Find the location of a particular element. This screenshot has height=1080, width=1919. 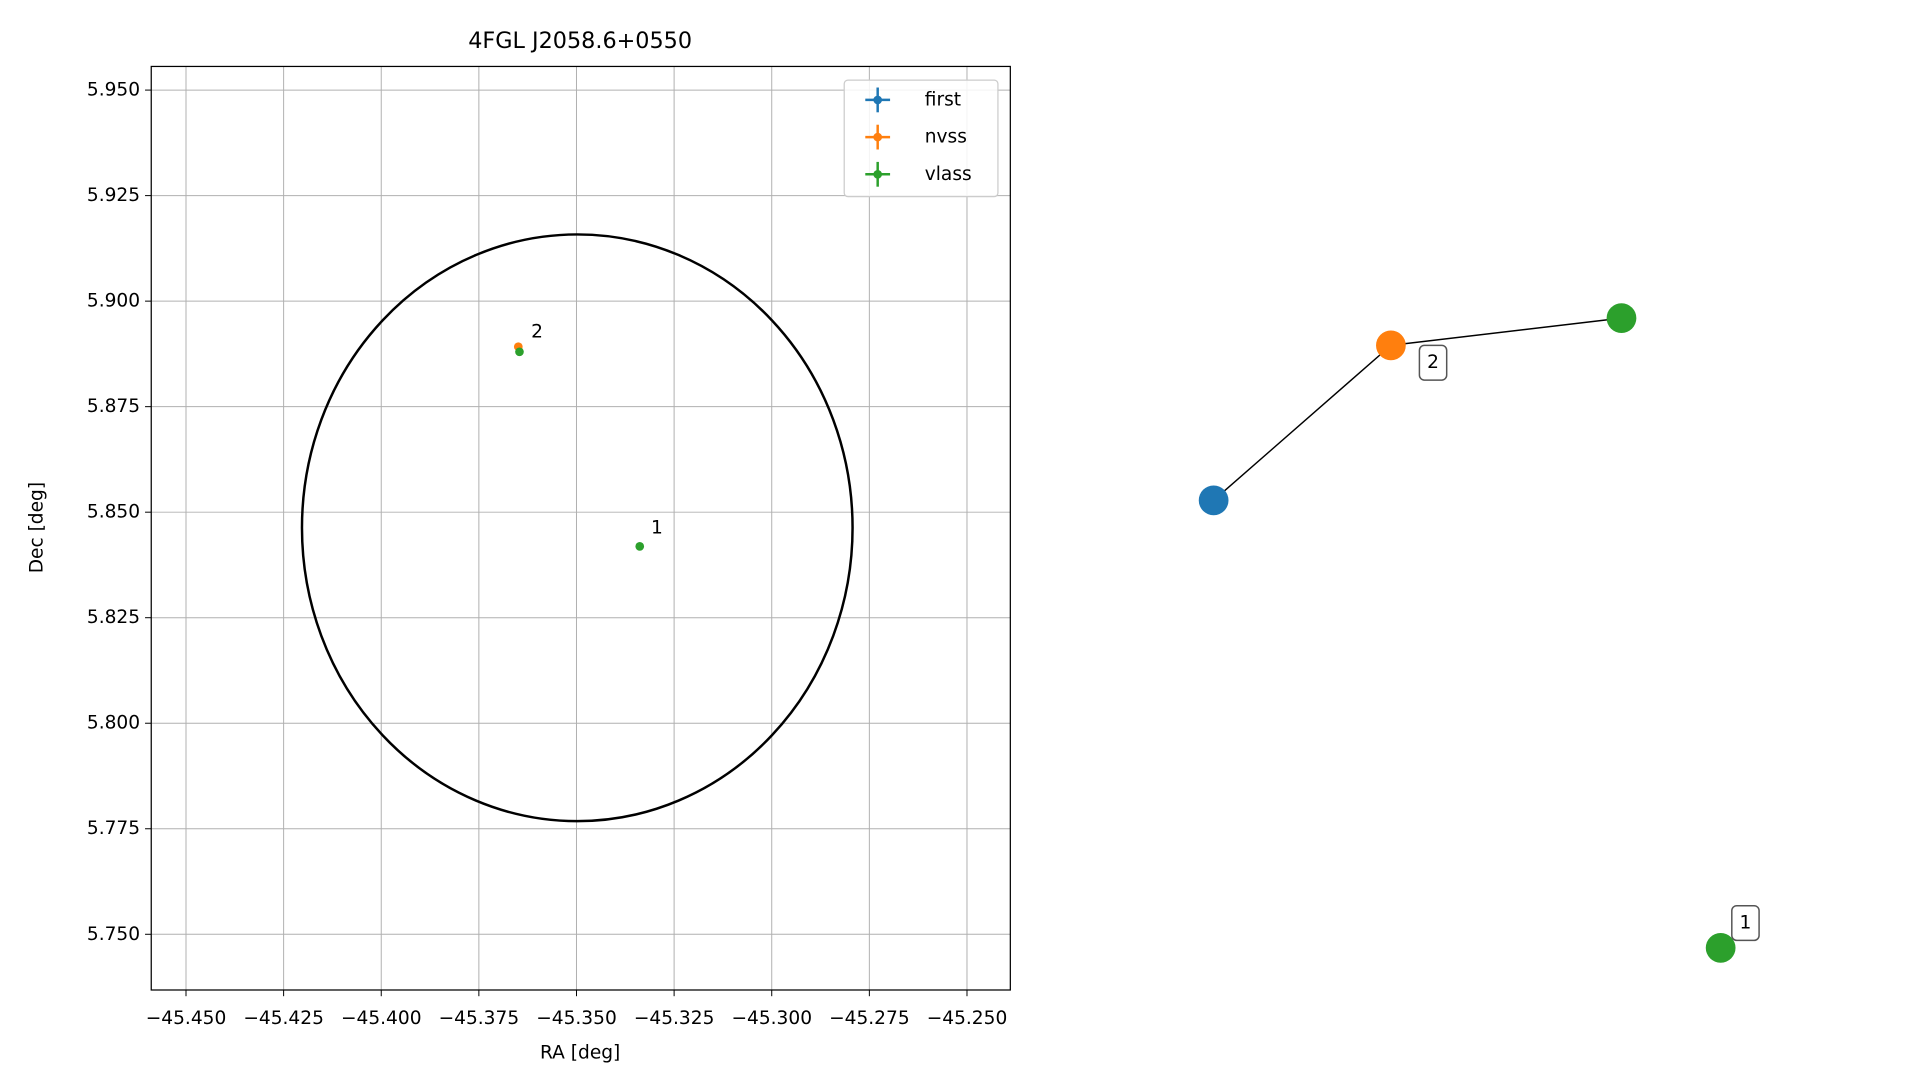

y-tick-label: 5.750 is located at coordinates (113, 934).